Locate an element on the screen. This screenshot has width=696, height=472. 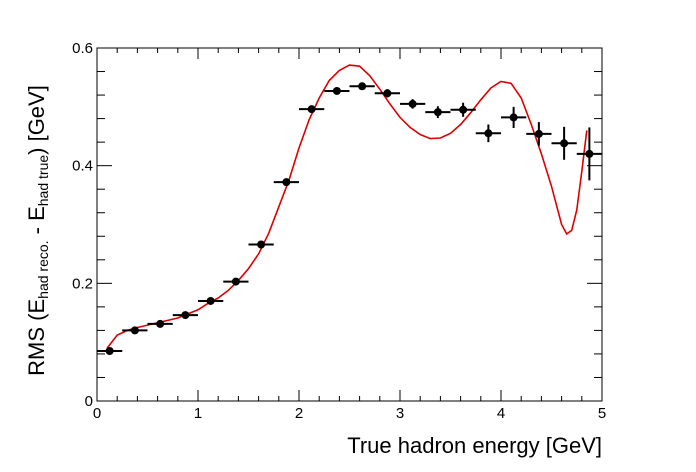
x-tick-label: 0 is located at coordinates (97, 413).